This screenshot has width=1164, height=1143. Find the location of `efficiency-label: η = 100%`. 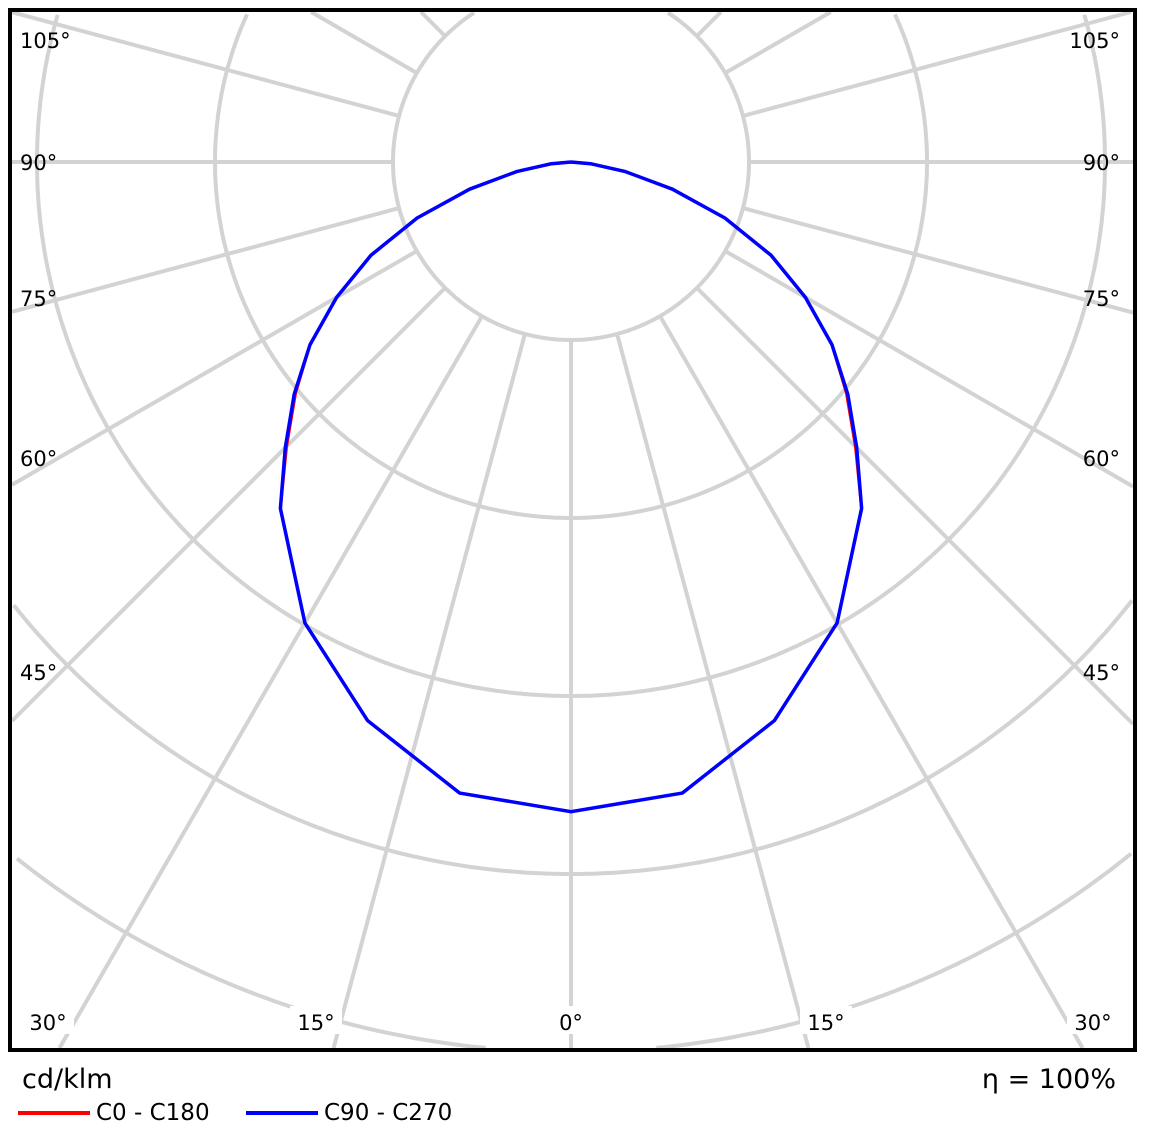

efficiency-label: η = 100% is located at coordinates (1048, 1079).